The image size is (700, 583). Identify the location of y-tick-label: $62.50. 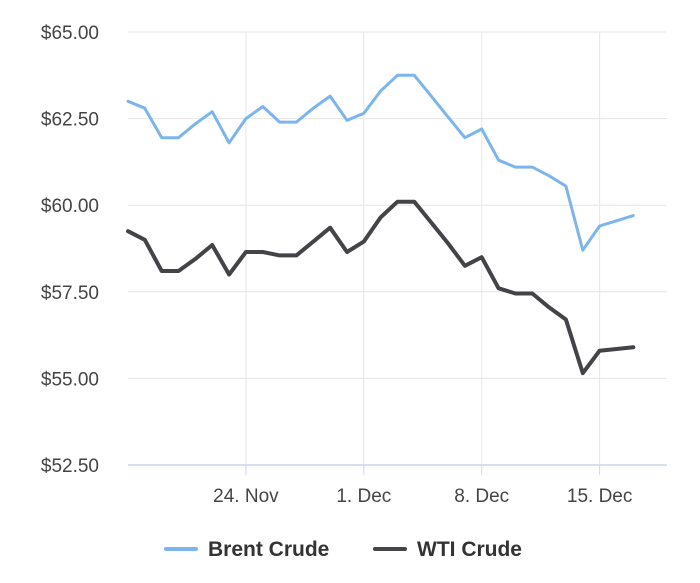
(70, 120).